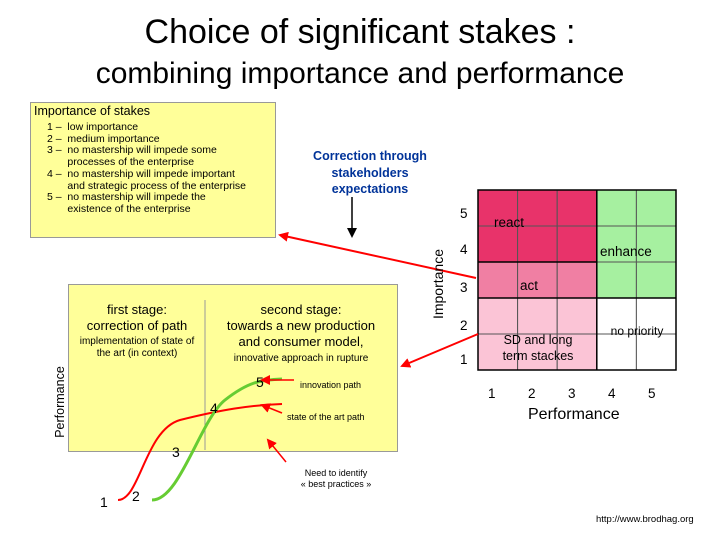  What do you see at coordinates (532, 393) in the screenshot?
I see `x-tick-2: 2` at bounding box center [532, 393].